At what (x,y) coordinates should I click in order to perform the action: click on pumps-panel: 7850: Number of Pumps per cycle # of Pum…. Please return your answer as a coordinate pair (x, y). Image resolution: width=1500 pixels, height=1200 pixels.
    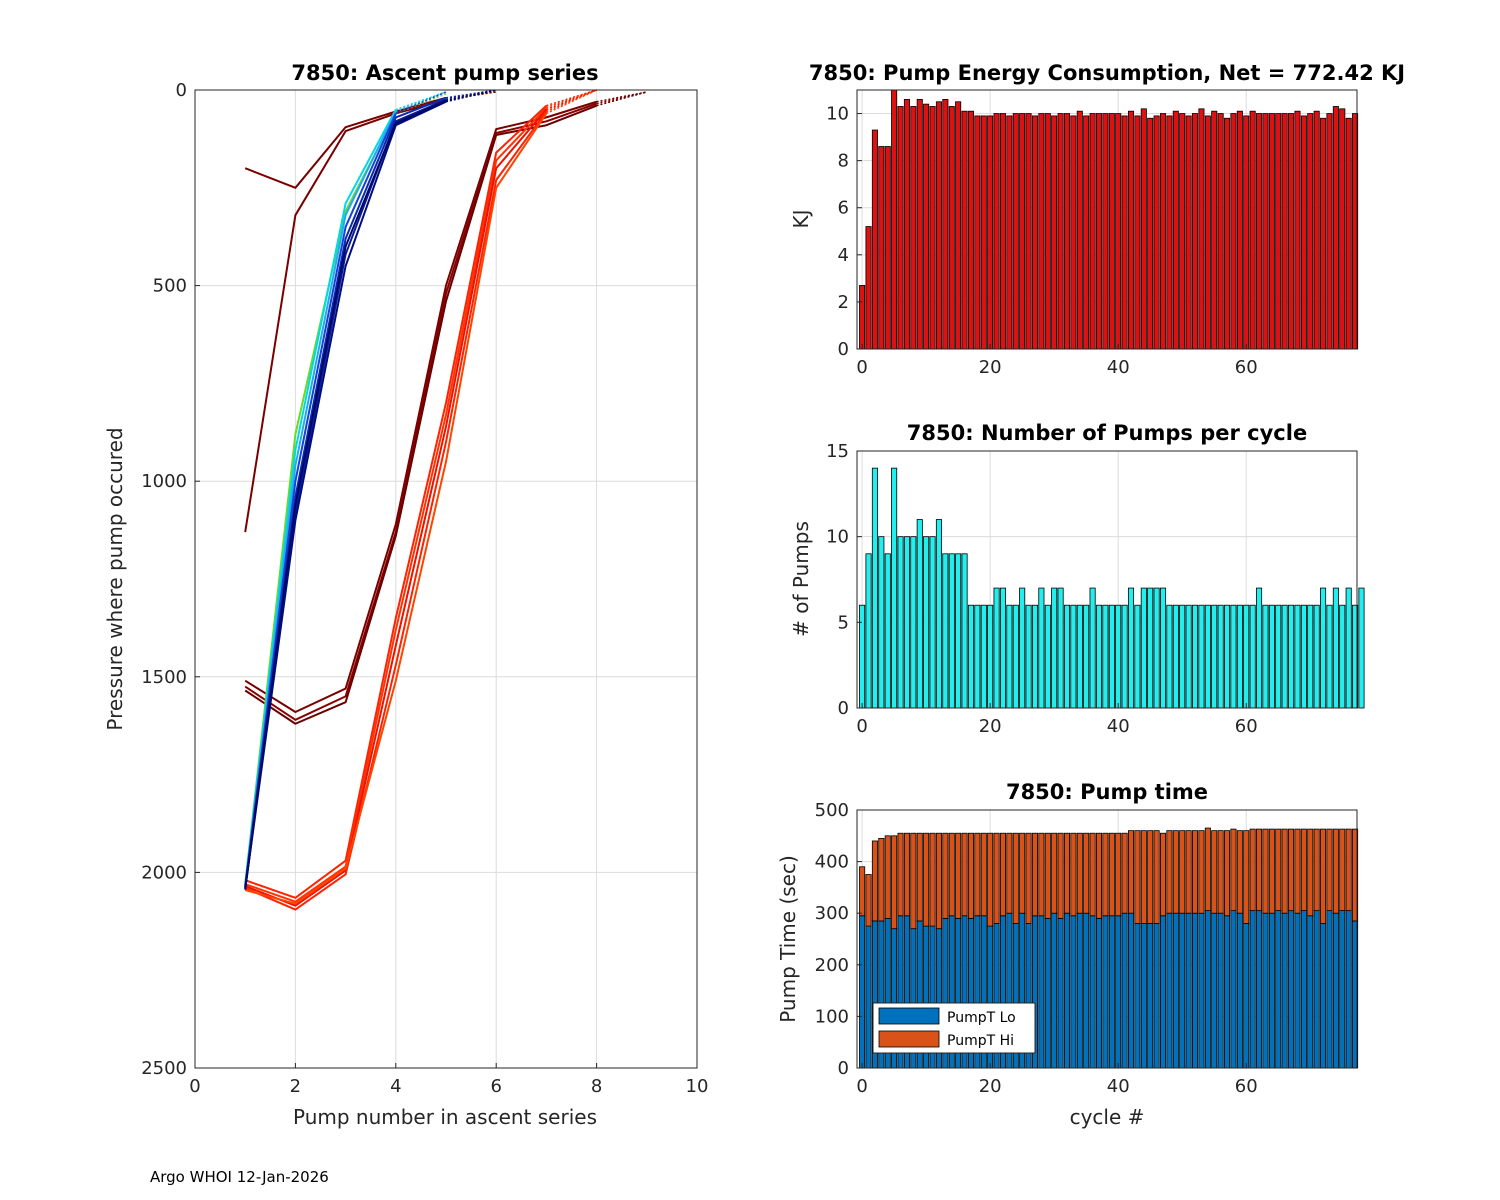
    Looking at the image, I should click on (1077, 579).